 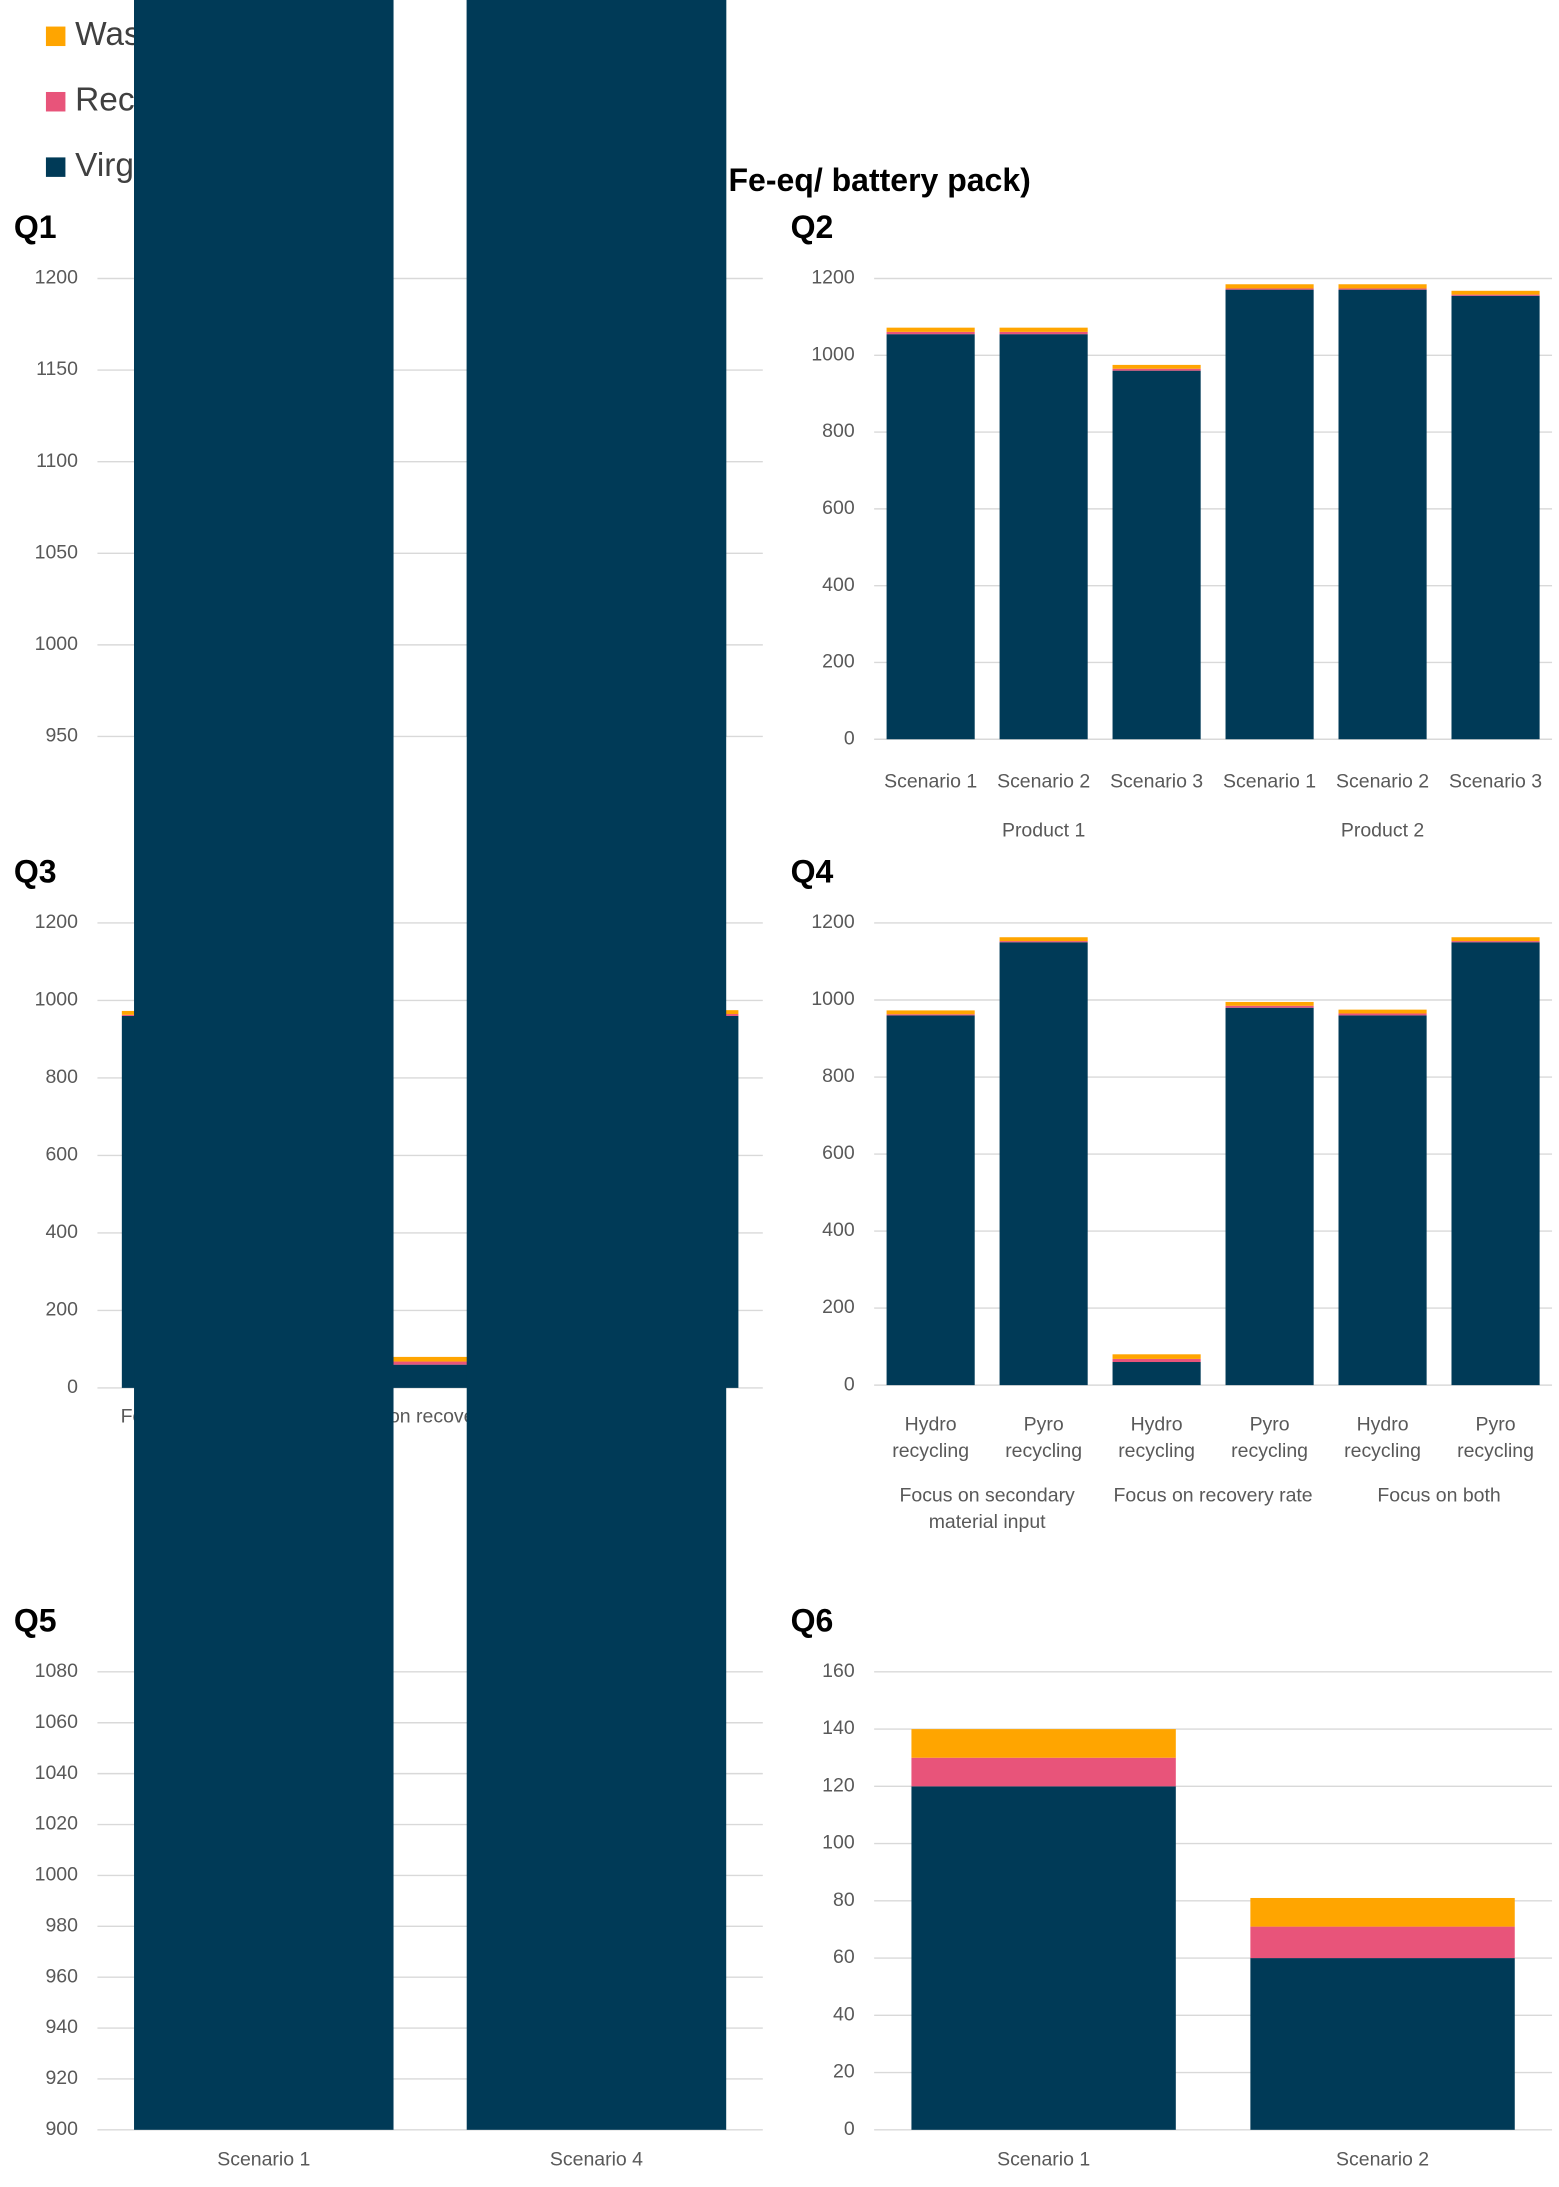 What do you see at coordinates (838, 1785) in the screenshot?
I see `y-tick-label: 120` at bounding box center [838, 1785].